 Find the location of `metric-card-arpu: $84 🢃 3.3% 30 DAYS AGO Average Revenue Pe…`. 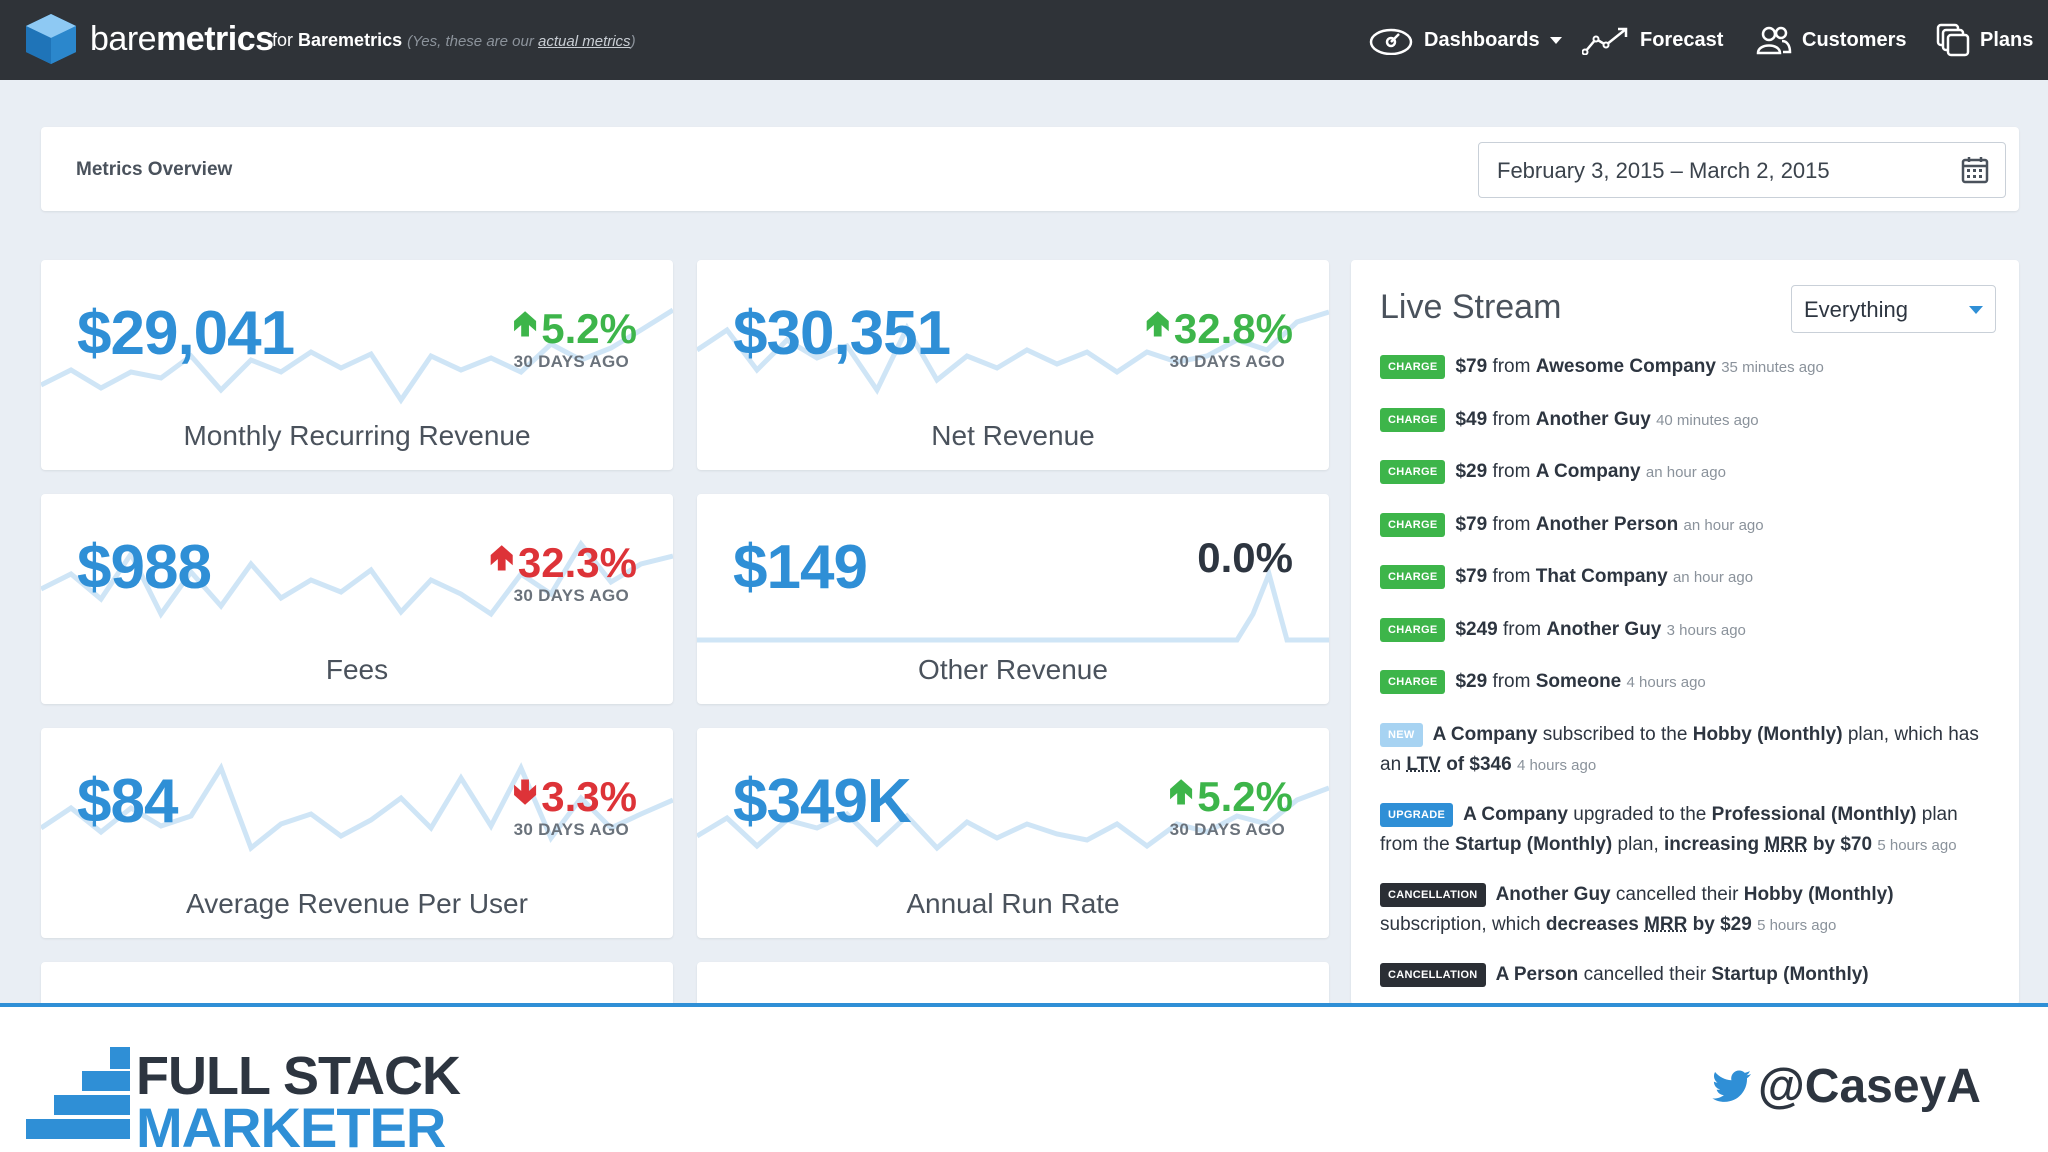

metric-card-arpu: $84 🢃 3.3% 30 DAYS AGO Average Revenue Pe… is located at coordinates (357, 833).